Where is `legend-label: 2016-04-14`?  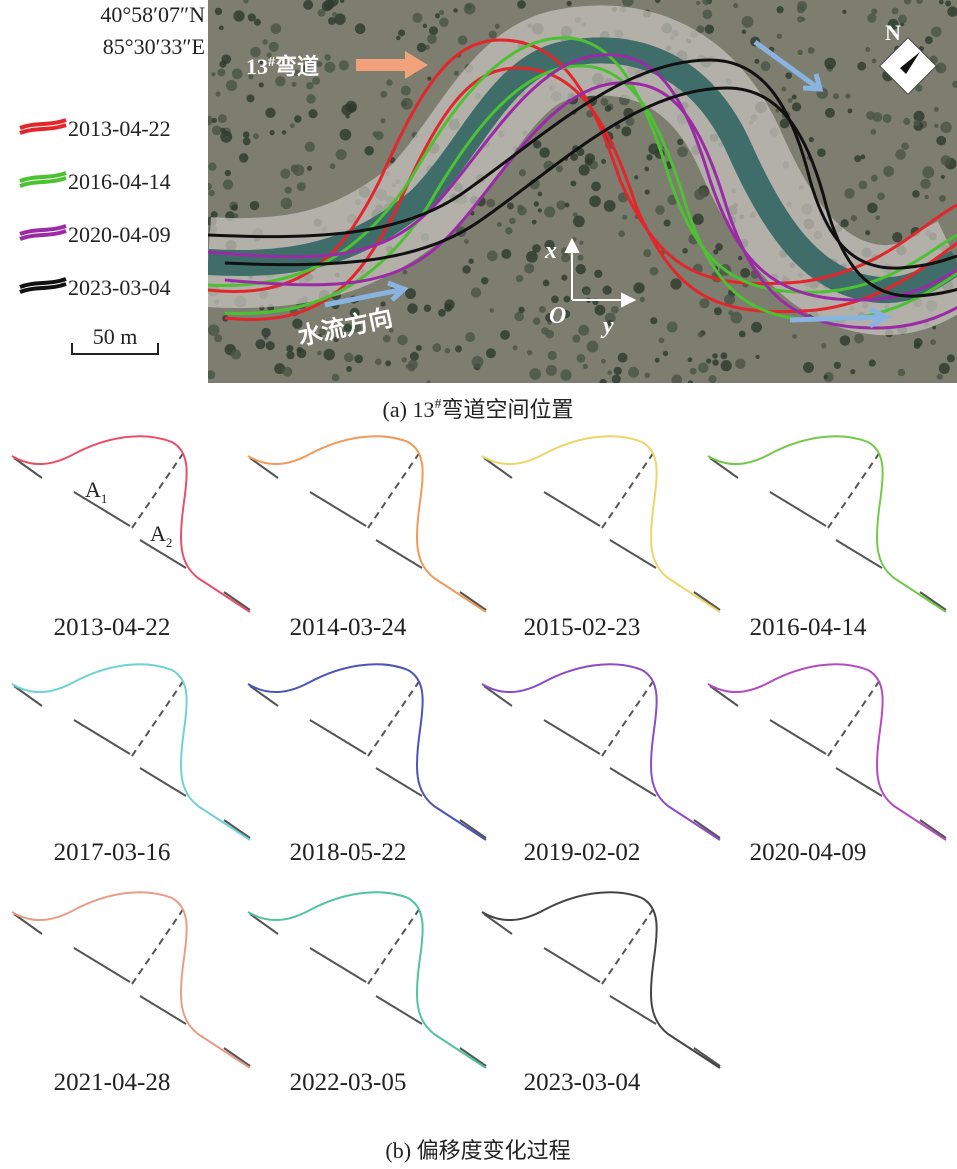 legend-label: 2016-04-14 is located at coordinates (119, 181).